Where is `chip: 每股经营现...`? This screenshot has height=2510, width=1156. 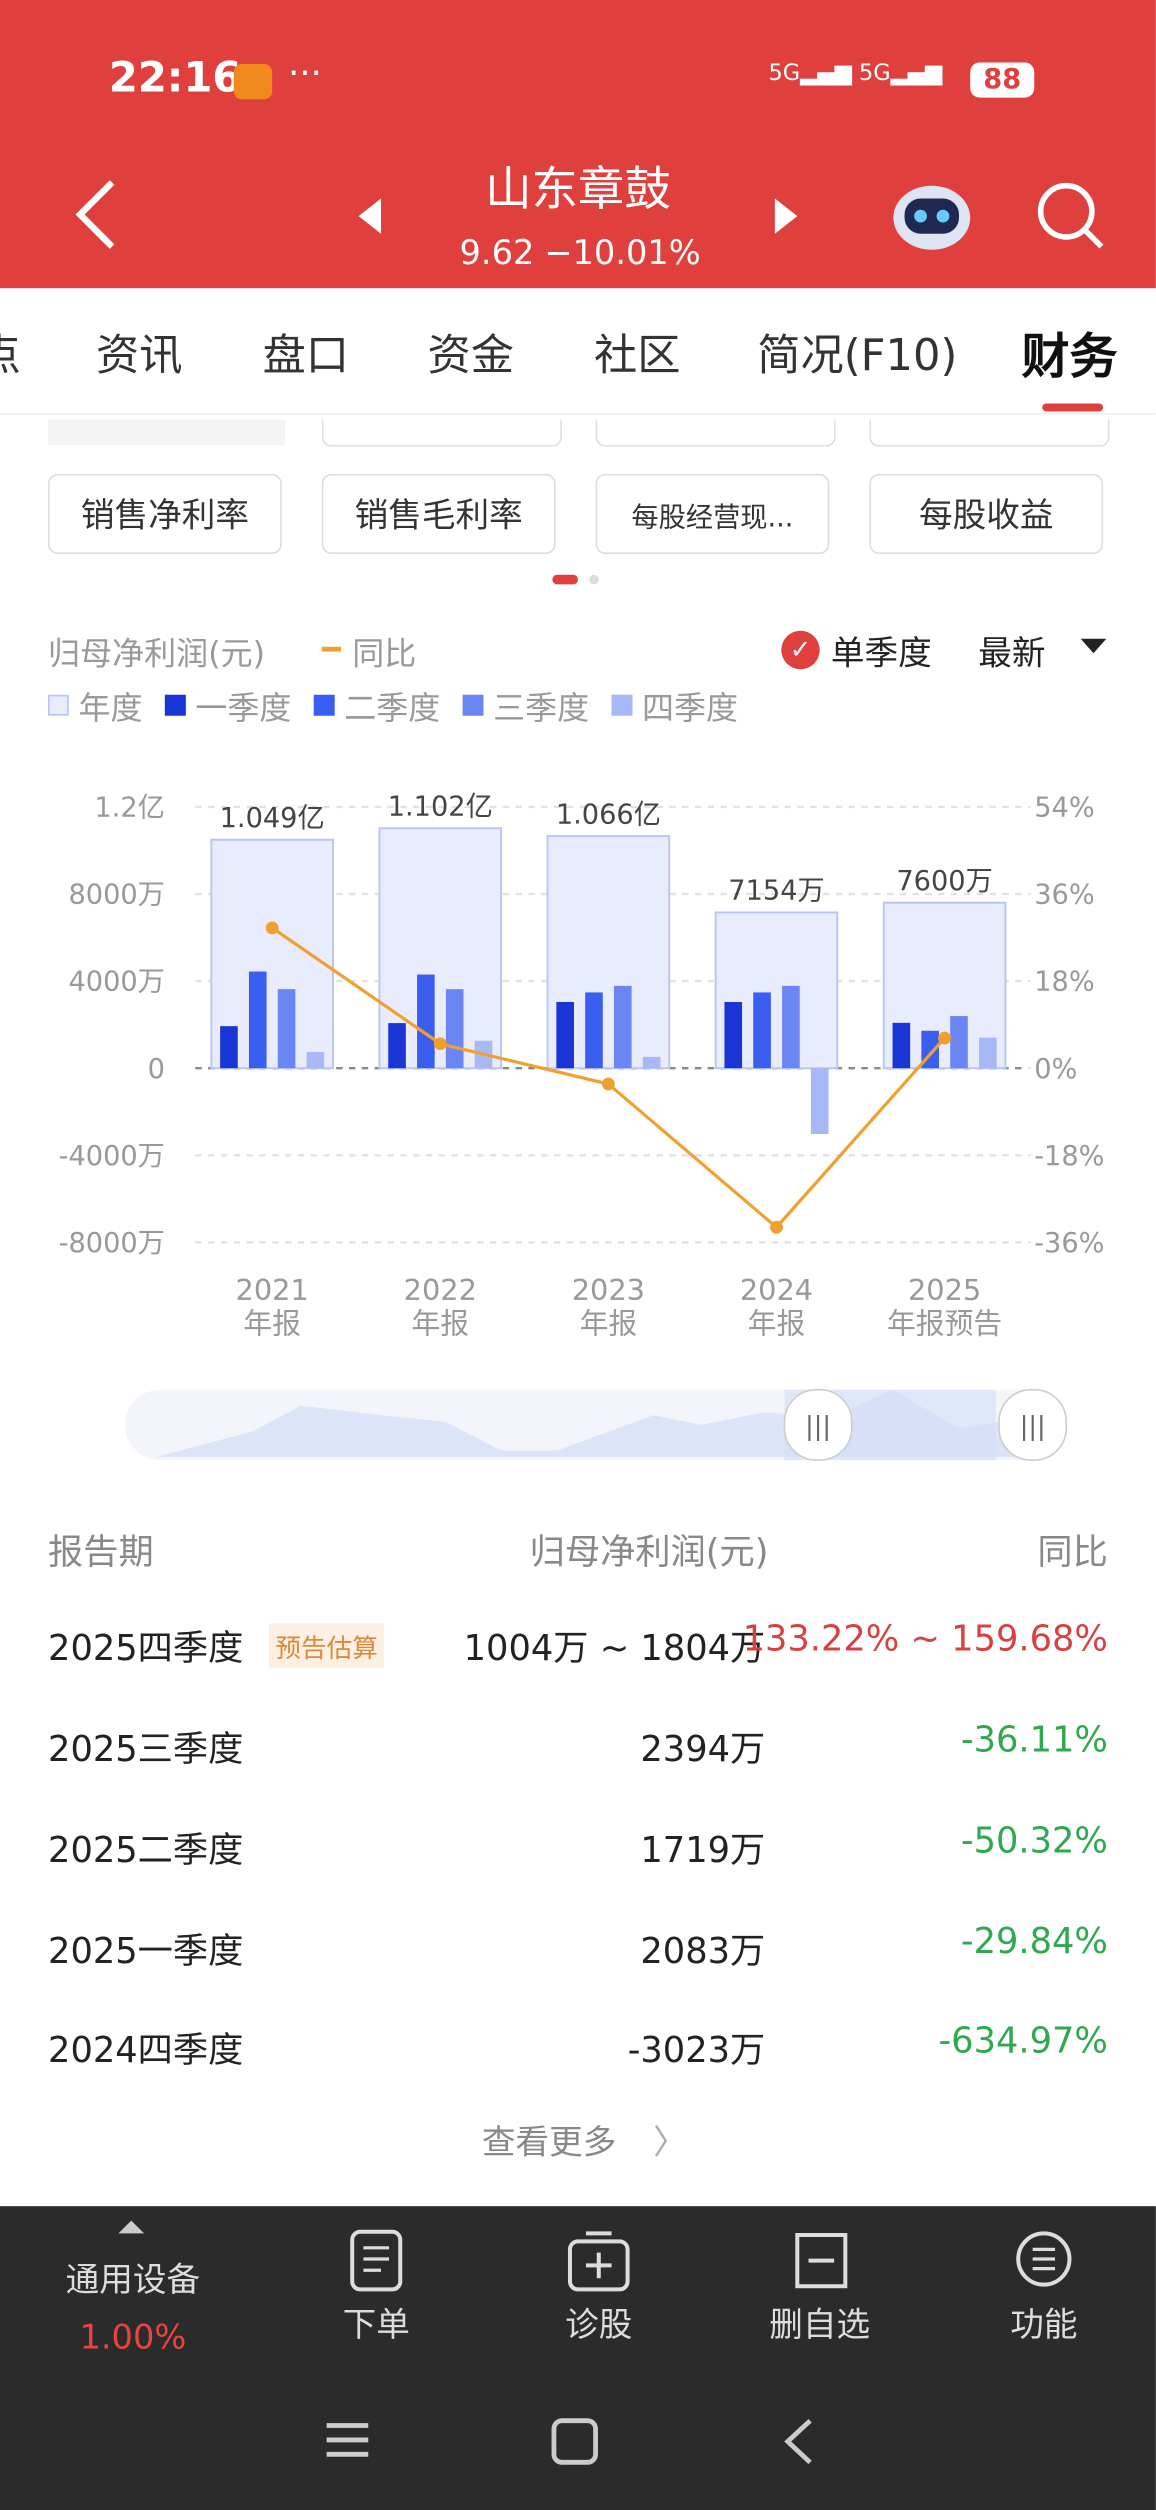
chip: 每股经营现... is located at coordinates (712, 513).